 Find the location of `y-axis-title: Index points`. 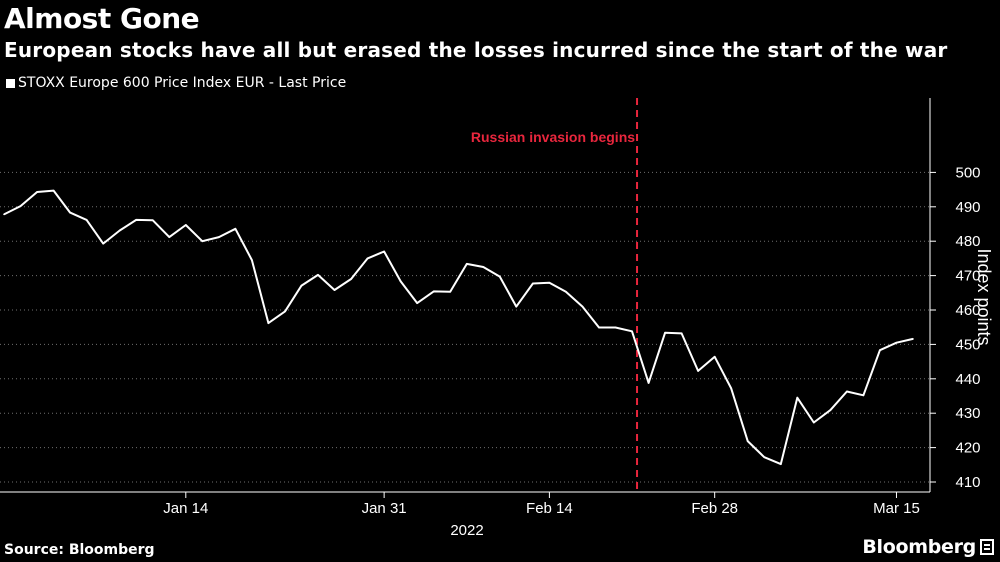

y-axis-title: Index points is located at coordinates (984, 296).